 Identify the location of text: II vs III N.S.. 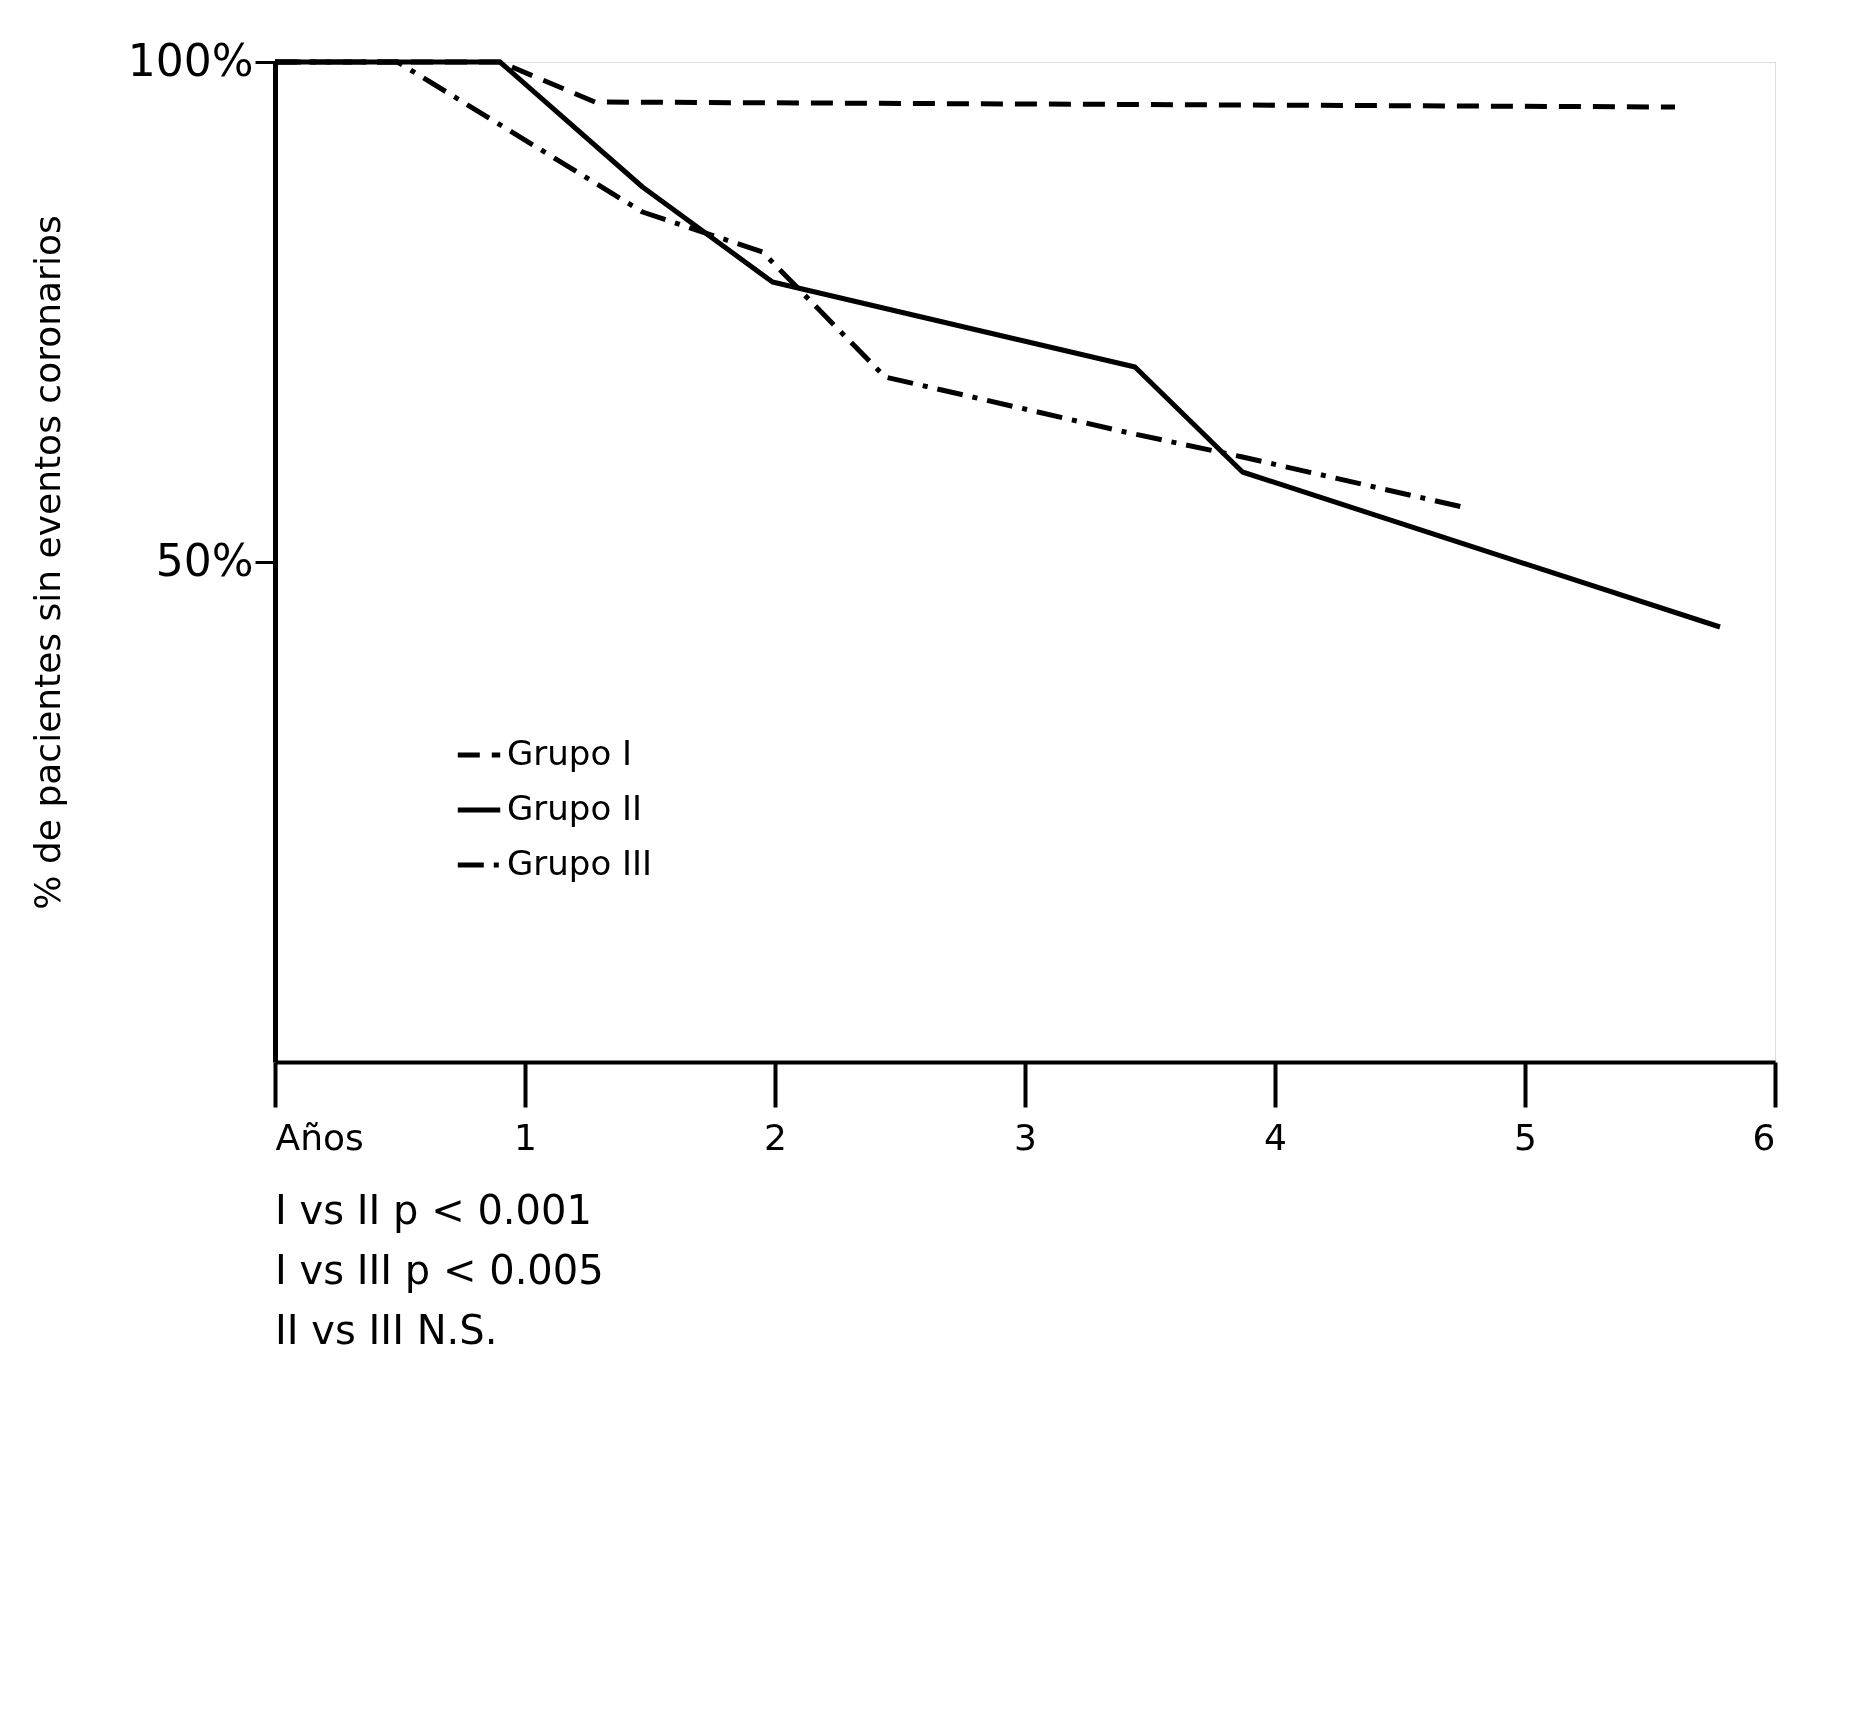
(386, 1330).